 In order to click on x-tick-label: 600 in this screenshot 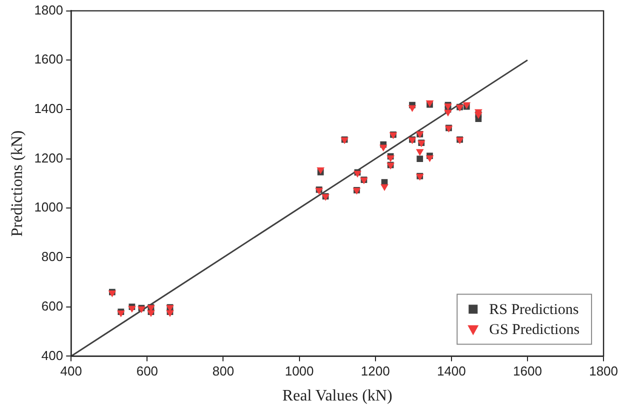, I will do `click(147, 371)`.